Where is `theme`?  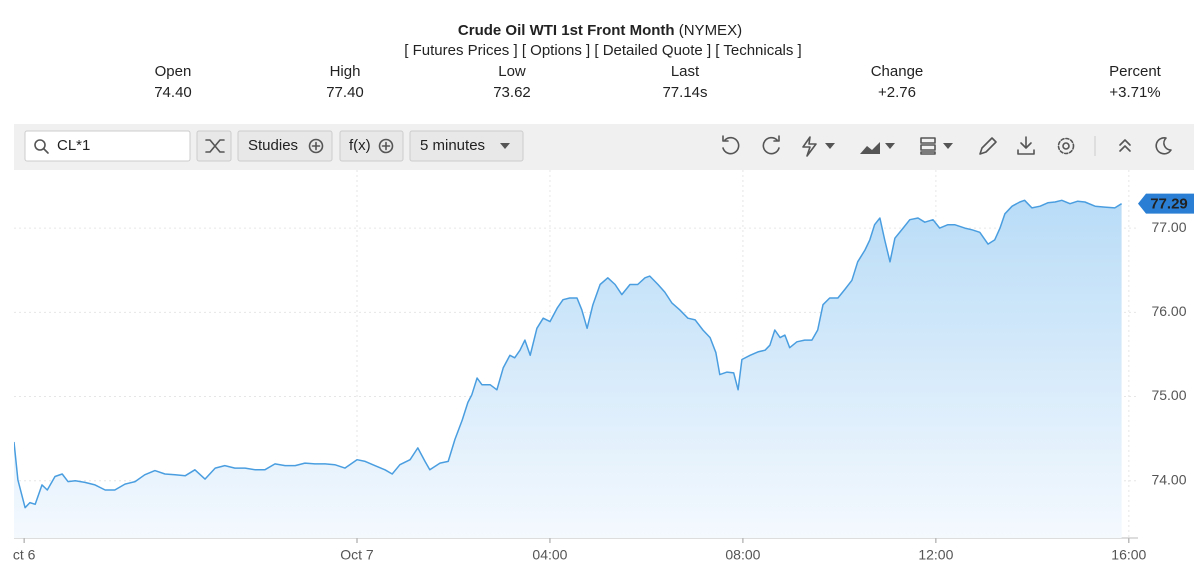 theme is located at coordinates (1163, 146).